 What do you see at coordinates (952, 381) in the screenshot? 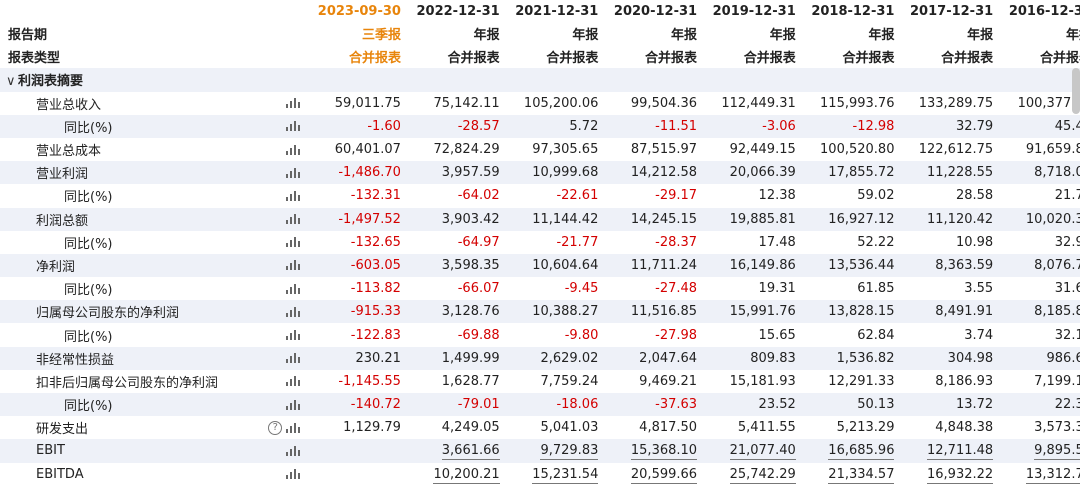
I see `table-cell: 8,186.93` at bounding box center [952, 381].